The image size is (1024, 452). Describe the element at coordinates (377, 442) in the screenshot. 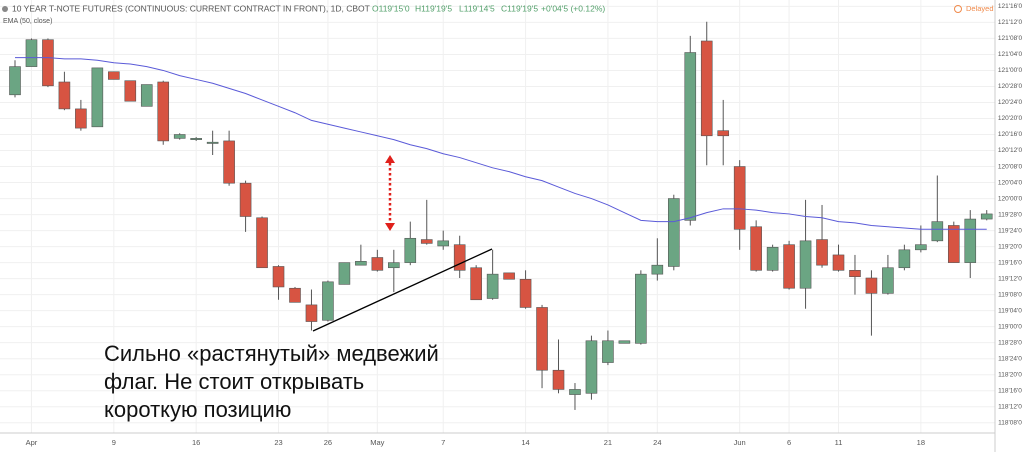

I see `x-tick-label: May` at that location.